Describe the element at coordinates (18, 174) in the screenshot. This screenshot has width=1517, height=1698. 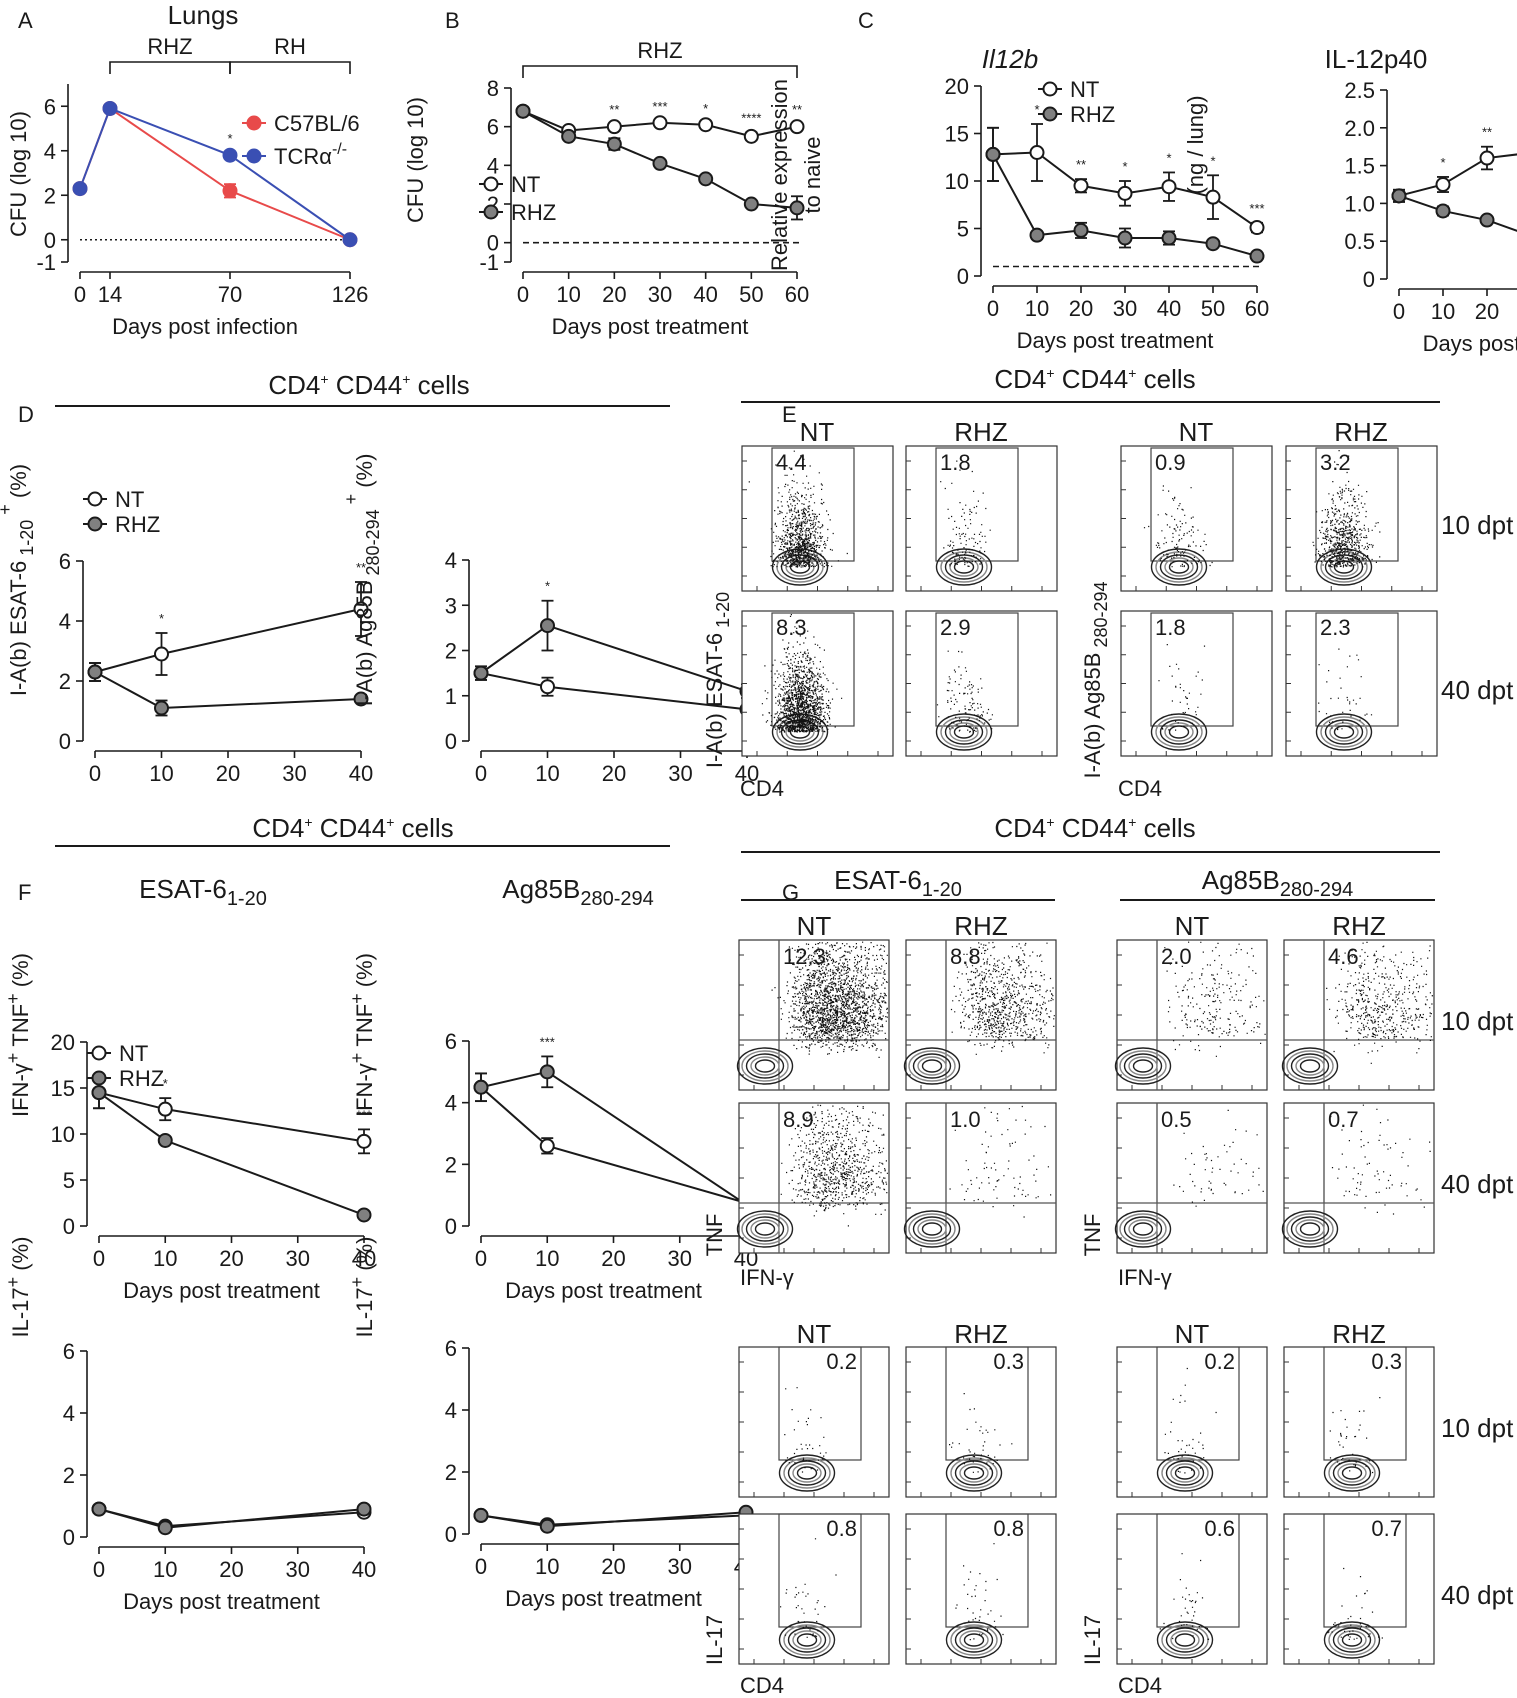
I see `y-axis-label: CFU (log 10)` at that location.